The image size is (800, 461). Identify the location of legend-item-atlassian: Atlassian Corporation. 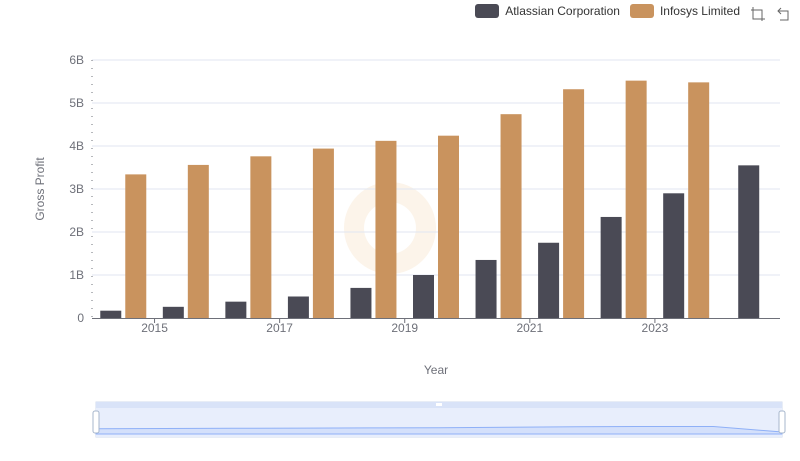
(547, 11).